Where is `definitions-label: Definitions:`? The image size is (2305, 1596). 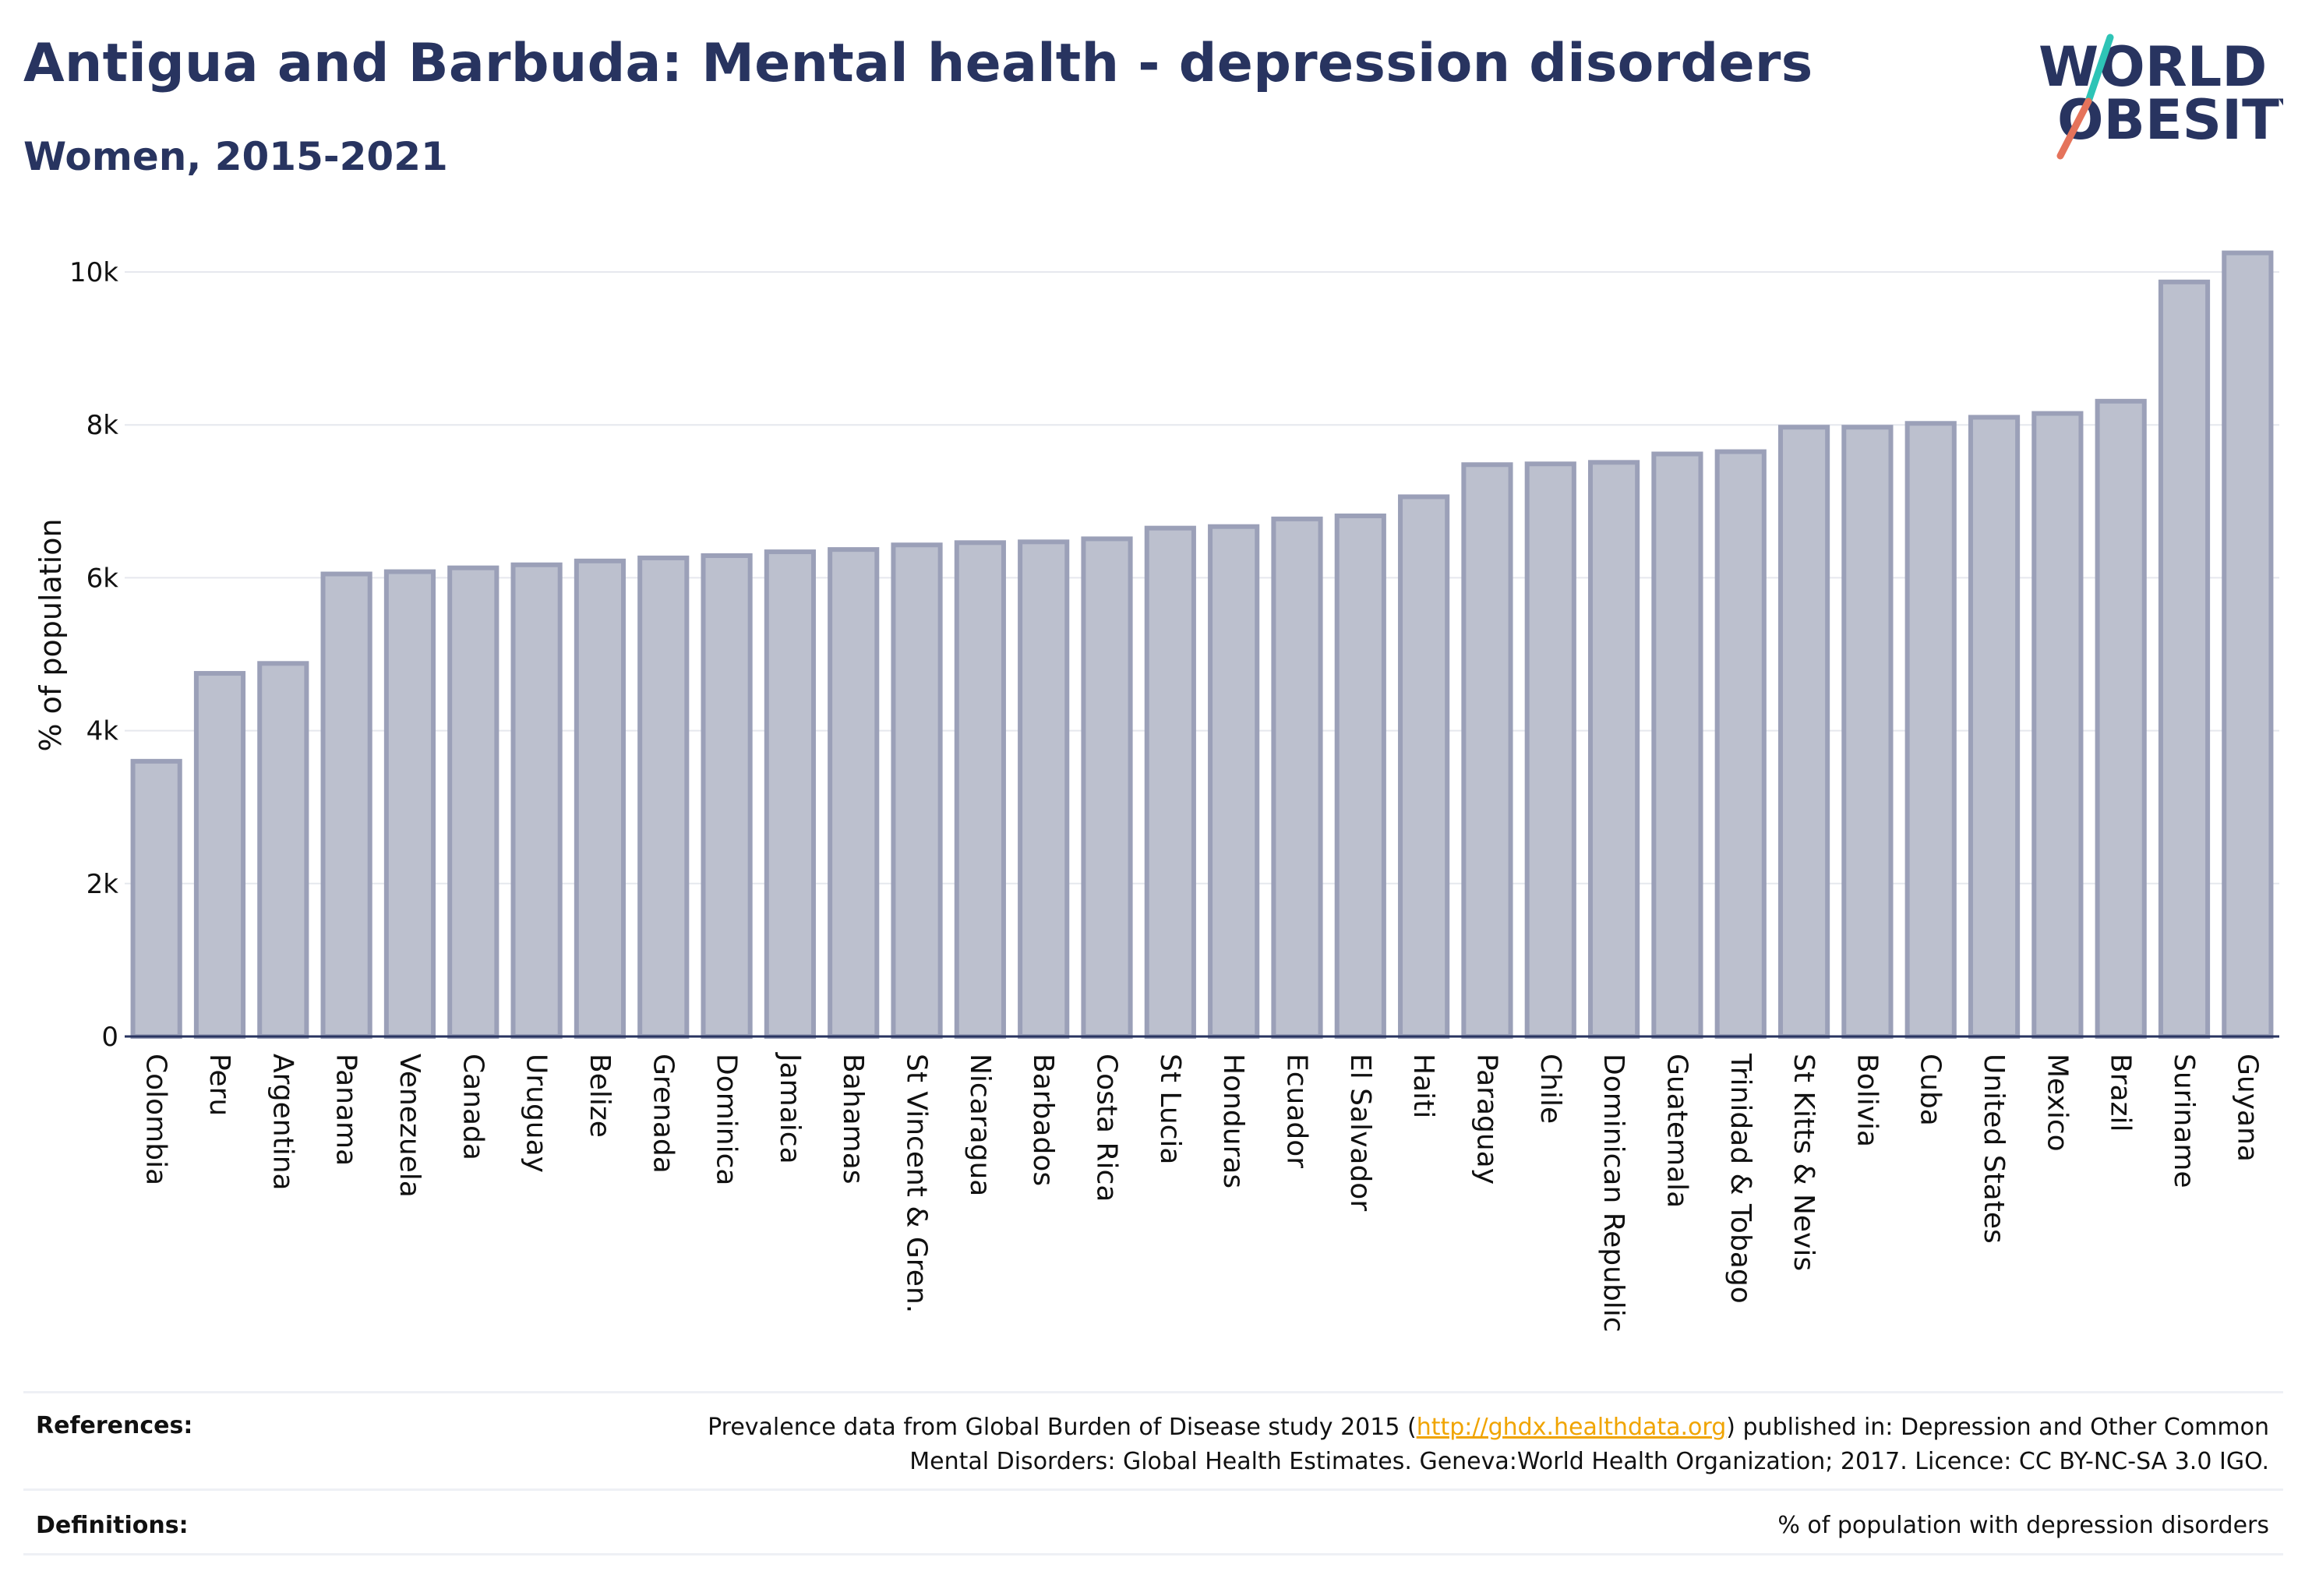 definitions-label: Definitions: is located at coordinates (113, 1525).